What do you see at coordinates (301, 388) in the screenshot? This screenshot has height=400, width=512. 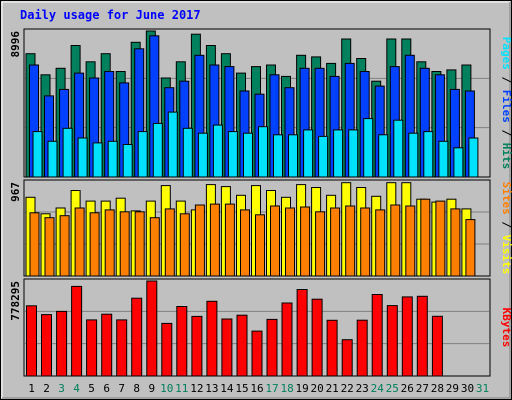 I see `day-label-19: 19` at bounding box center [301, 388].